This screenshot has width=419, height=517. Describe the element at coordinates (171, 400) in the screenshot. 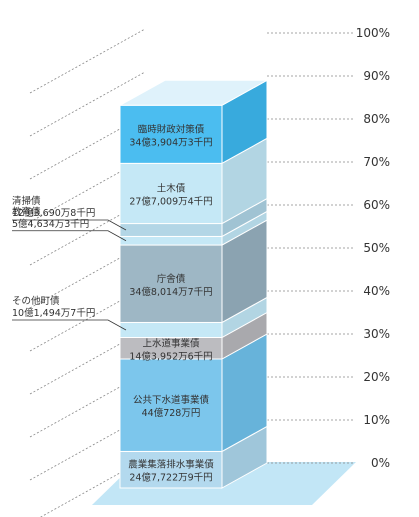

I see `segment-label: 公共下水道事業債` at that location.